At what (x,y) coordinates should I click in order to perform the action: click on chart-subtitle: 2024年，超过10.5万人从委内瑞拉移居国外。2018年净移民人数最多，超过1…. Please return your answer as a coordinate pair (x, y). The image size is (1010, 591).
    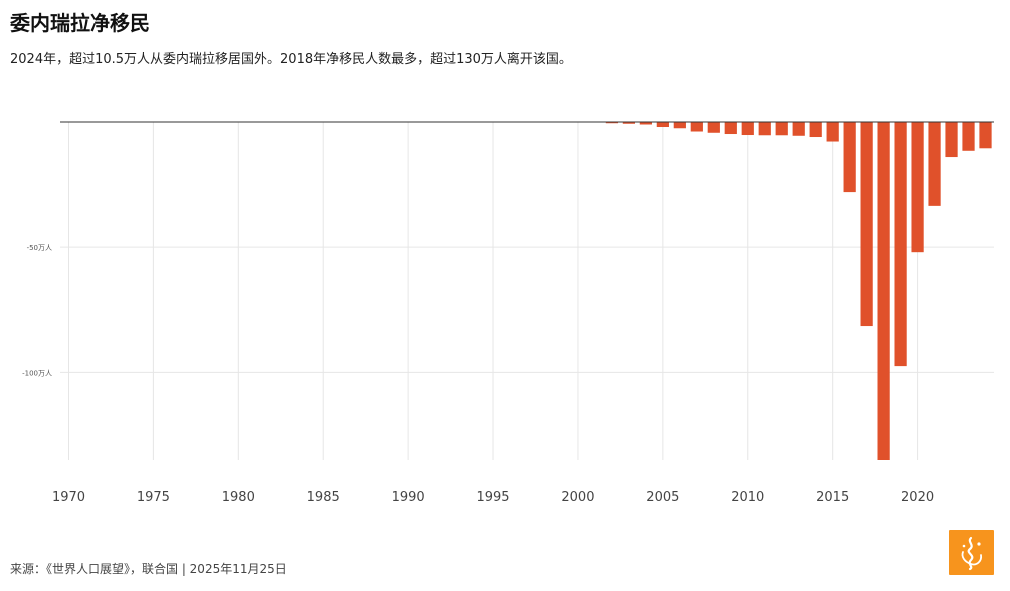
    Looking at the image, I should click on (291, 59).